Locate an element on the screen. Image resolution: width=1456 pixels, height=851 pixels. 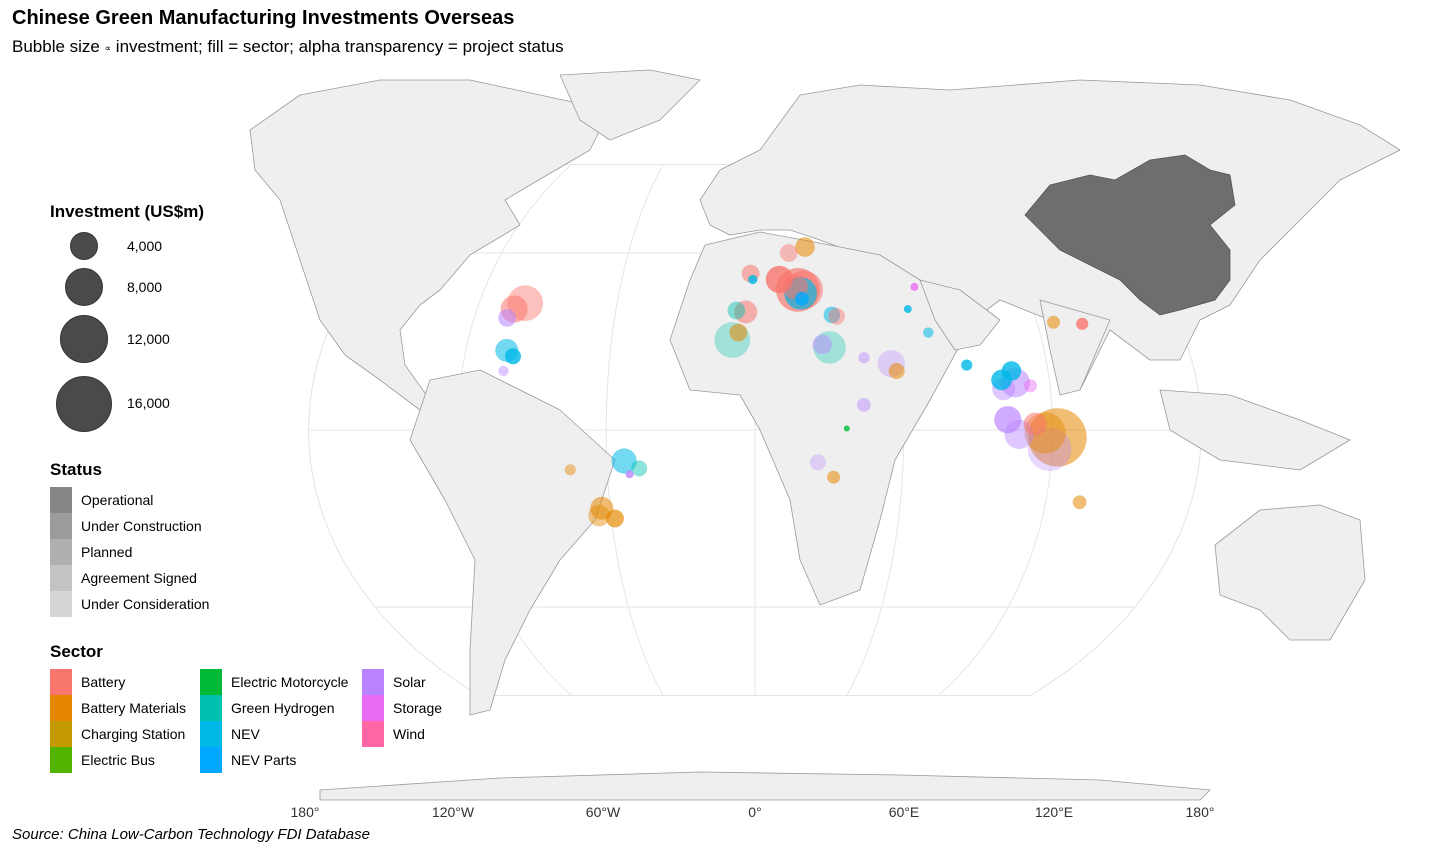
sector-label: NEV Parts is located at coordinates (264, 760).